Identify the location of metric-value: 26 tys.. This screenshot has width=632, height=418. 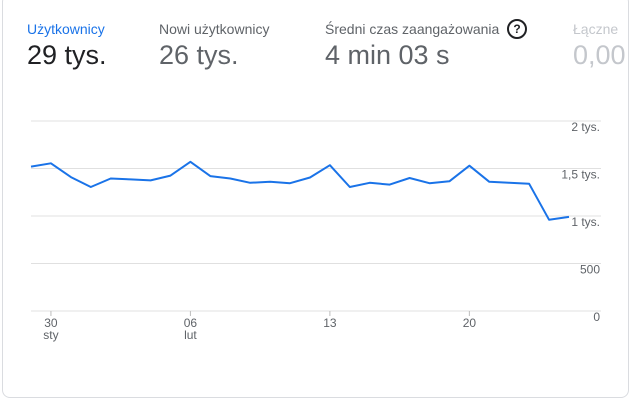
(199, 55).